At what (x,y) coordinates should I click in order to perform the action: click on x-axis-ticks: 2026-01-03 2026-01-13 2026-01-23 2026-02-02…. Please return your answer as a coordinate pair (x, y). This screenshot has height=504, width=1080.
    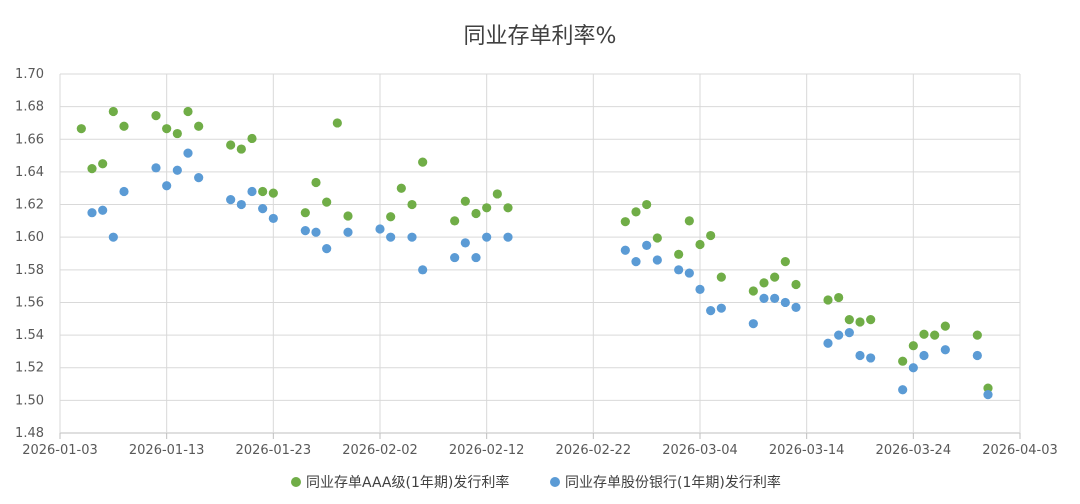
    Looking at the image, I should click on (540, 450).